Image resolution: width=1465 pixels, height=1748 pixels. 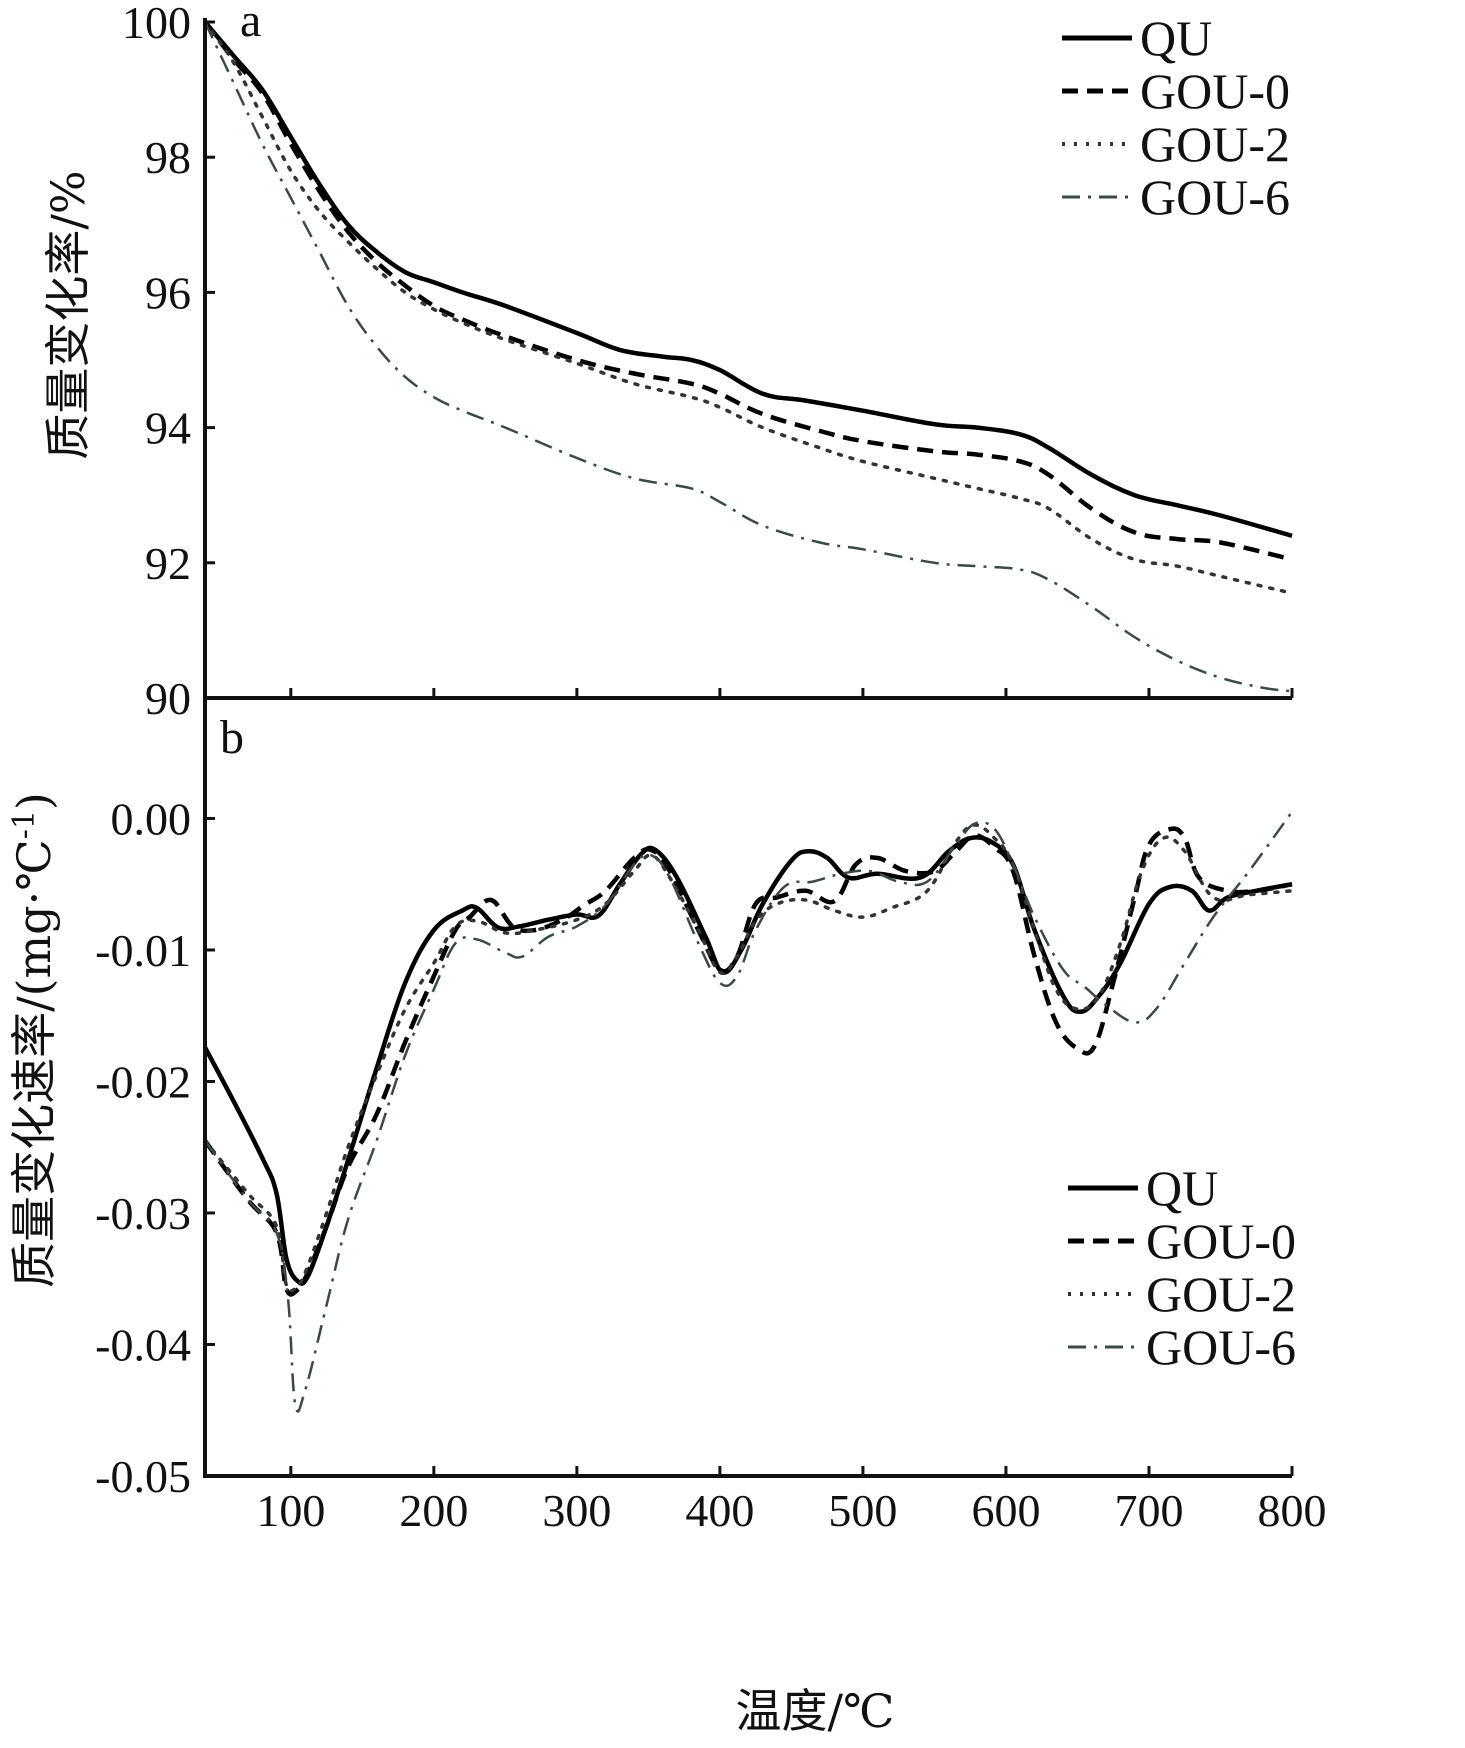 What do you see at coordinates (168, 292) in the screenshot?
I see `y-tick-label: 96` at bounding box center [168, 292].